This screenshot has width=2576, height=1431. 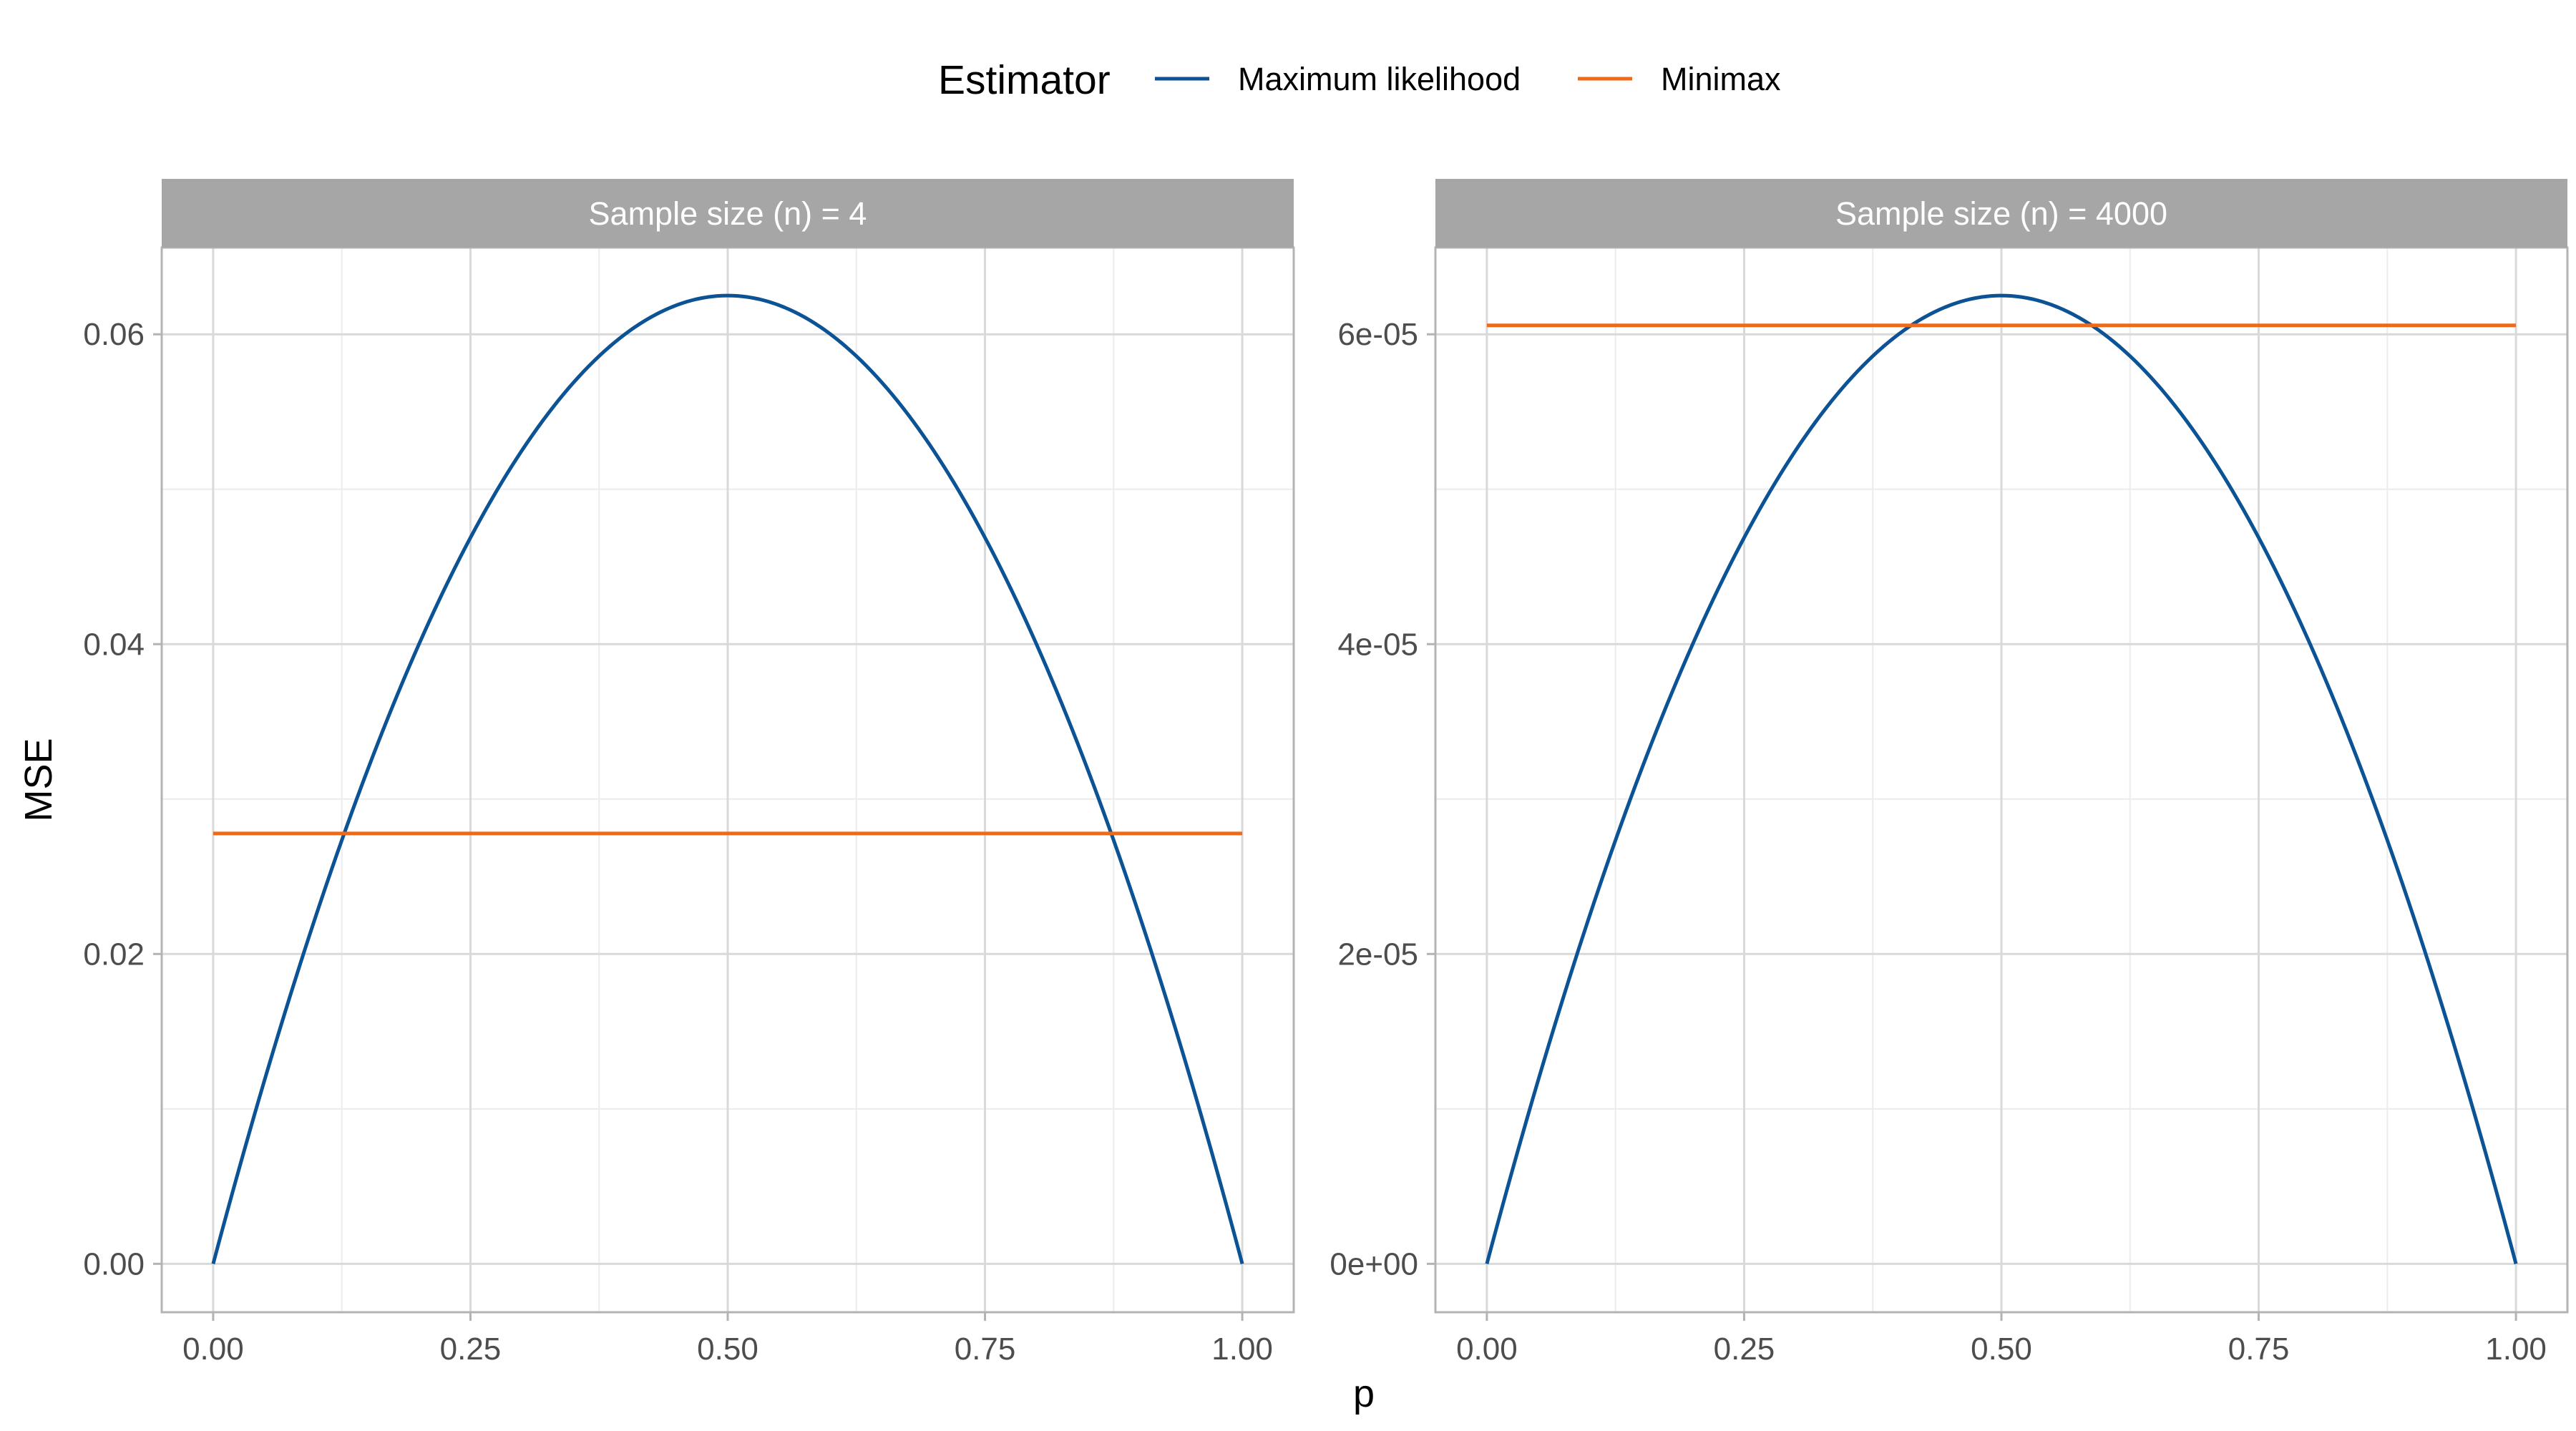 What do you see at coordinates (114, 954) in the screenshot?
I see `y-tick-label: 0.02` at bounding box center [114, 954].